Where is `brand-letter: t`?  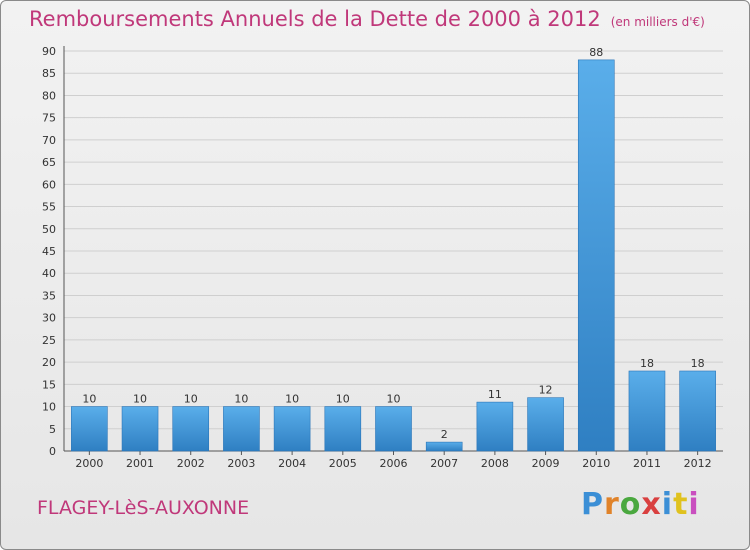
brand-letter: t is located at coordinates (681, 504).